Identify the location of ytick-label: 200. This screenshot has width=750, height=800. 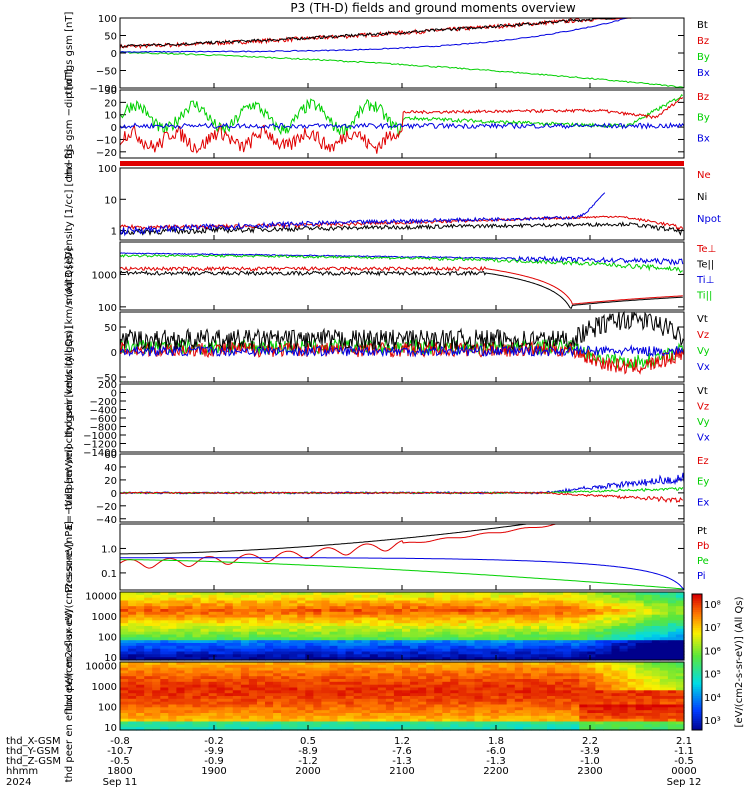
(107, 385).